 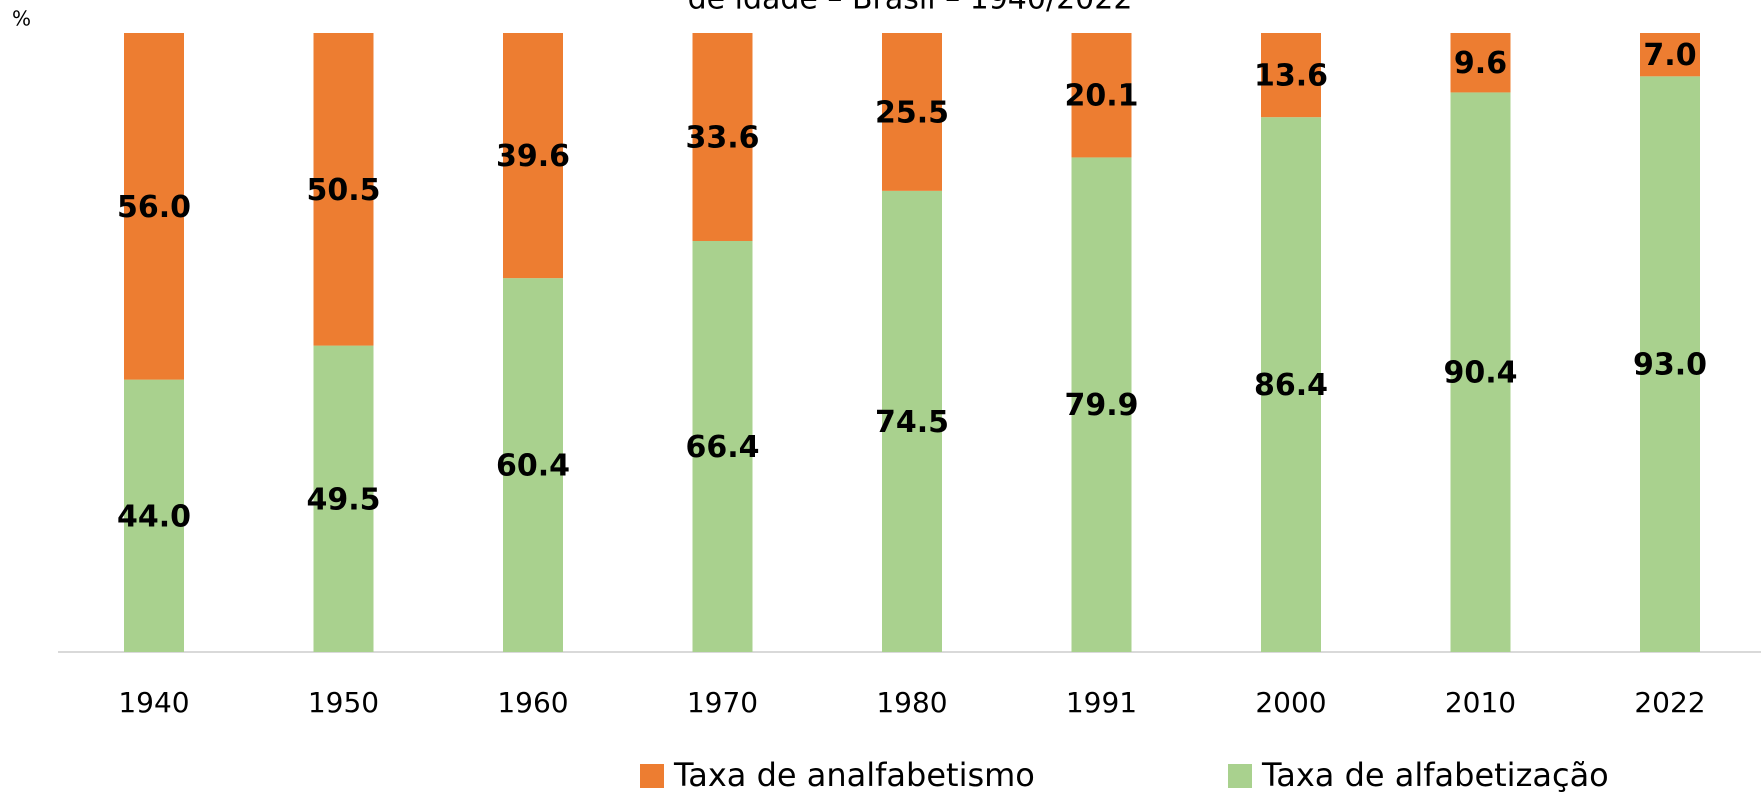 I want to click on data-label: 90.4, so click(x=1480, y=373).